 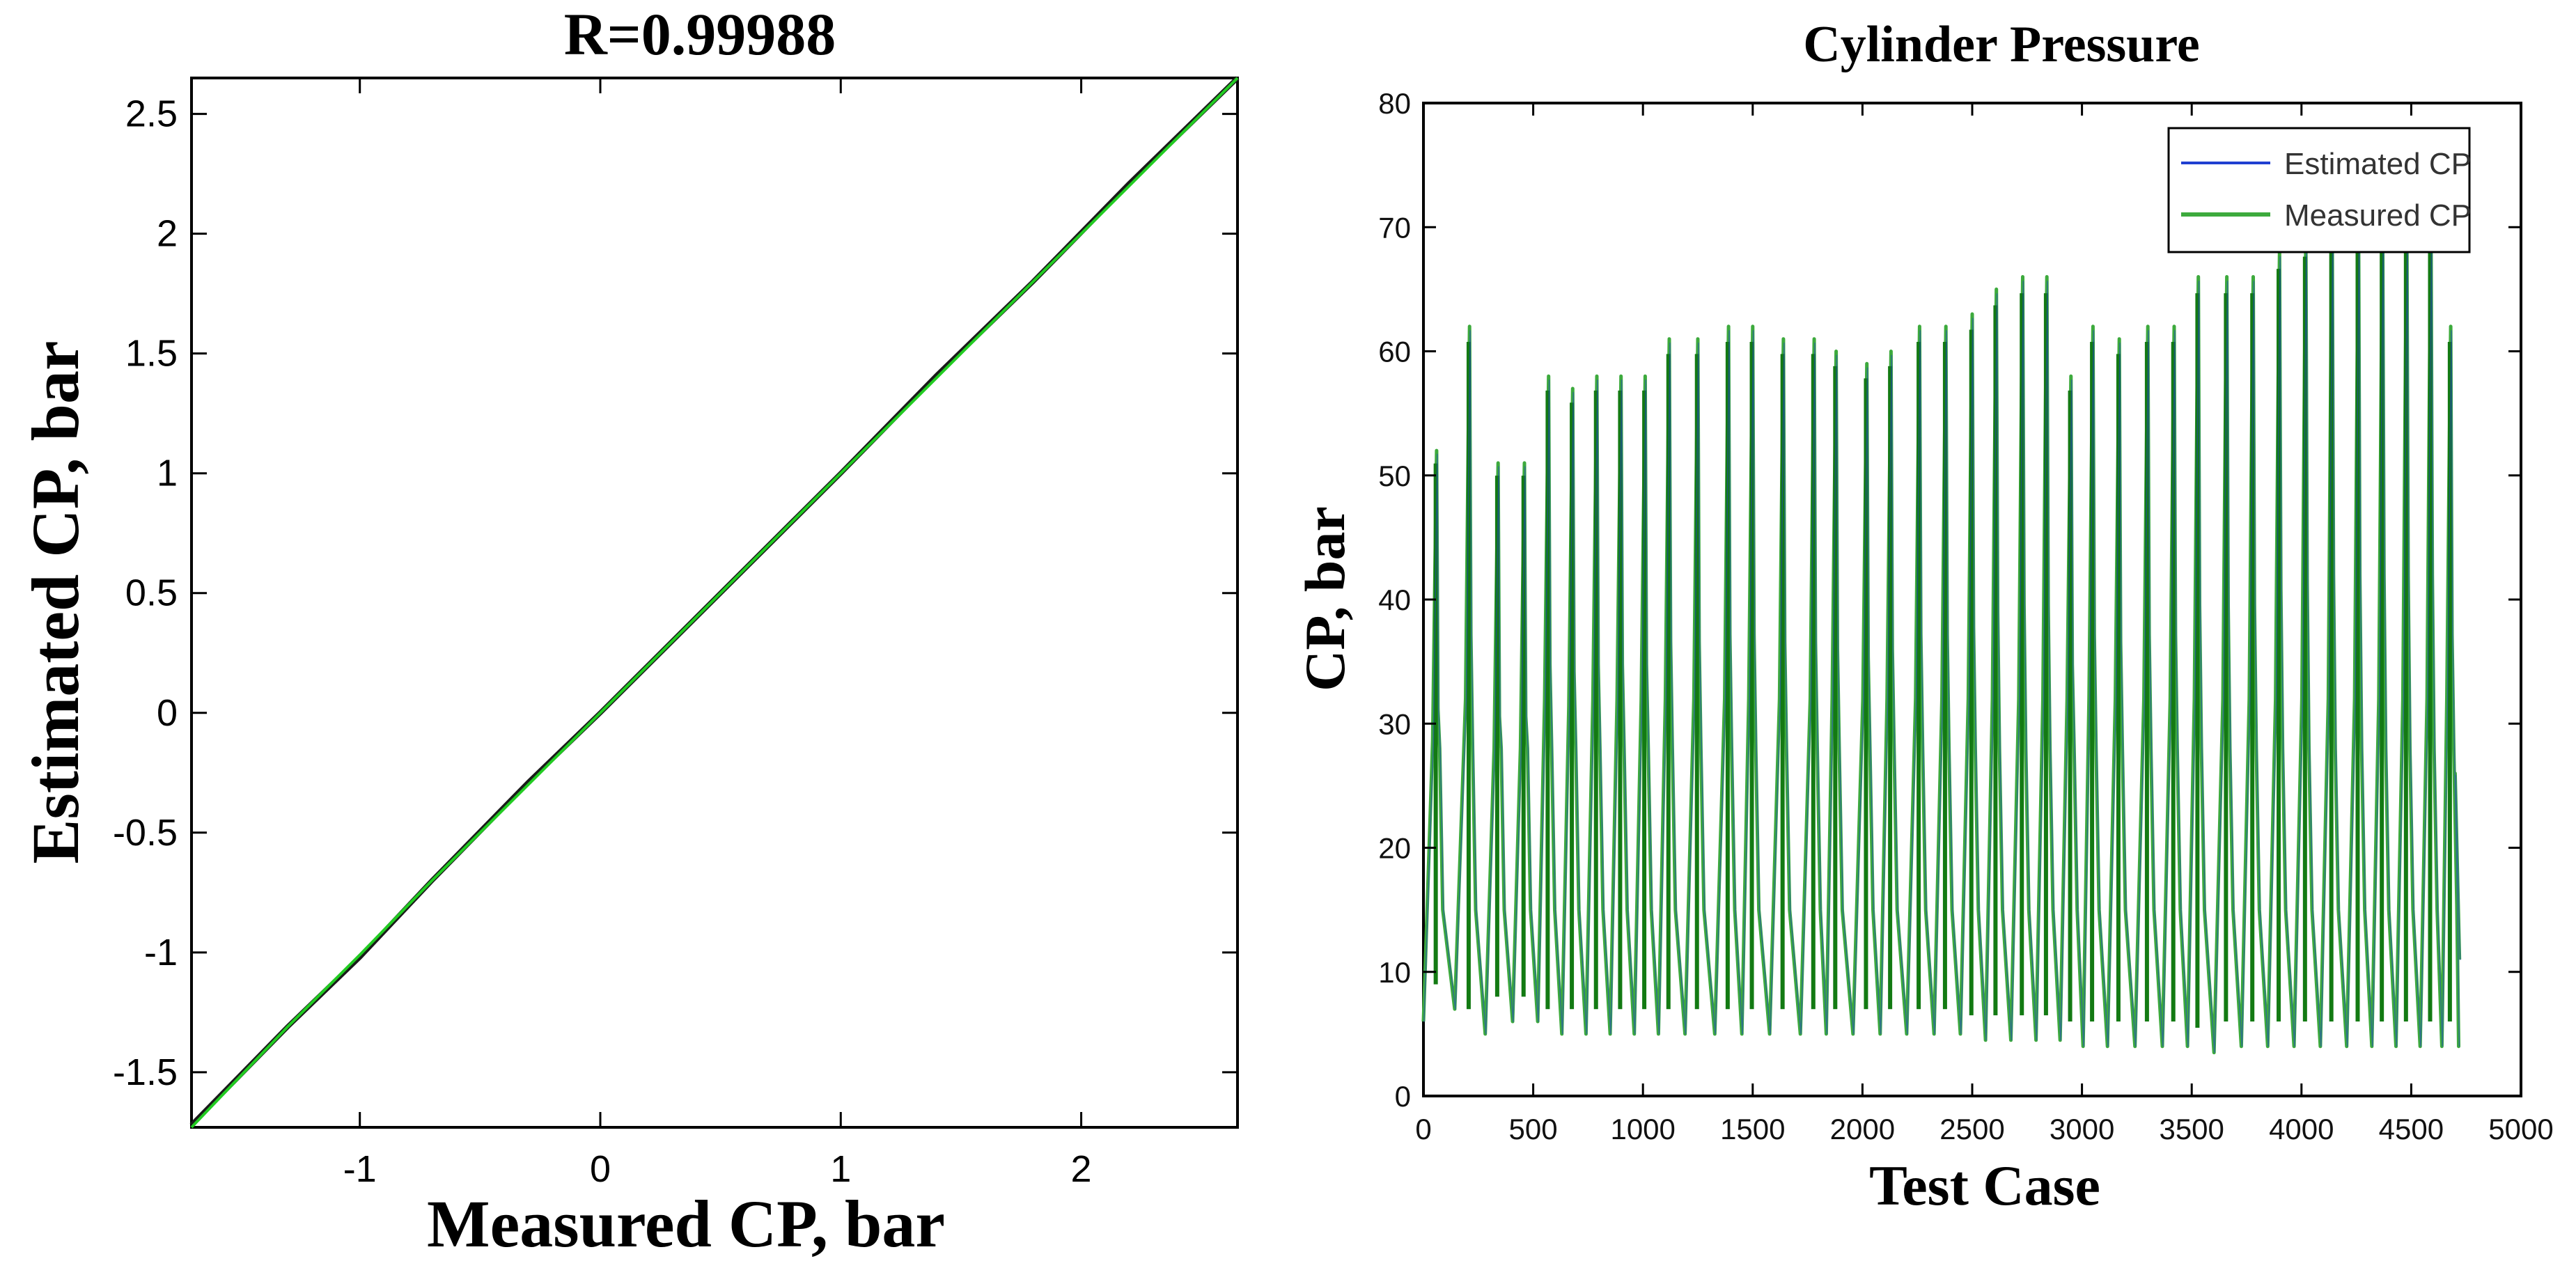 I want to click on legend-measured-label: Measured CP, so click(x=2378, y=215).